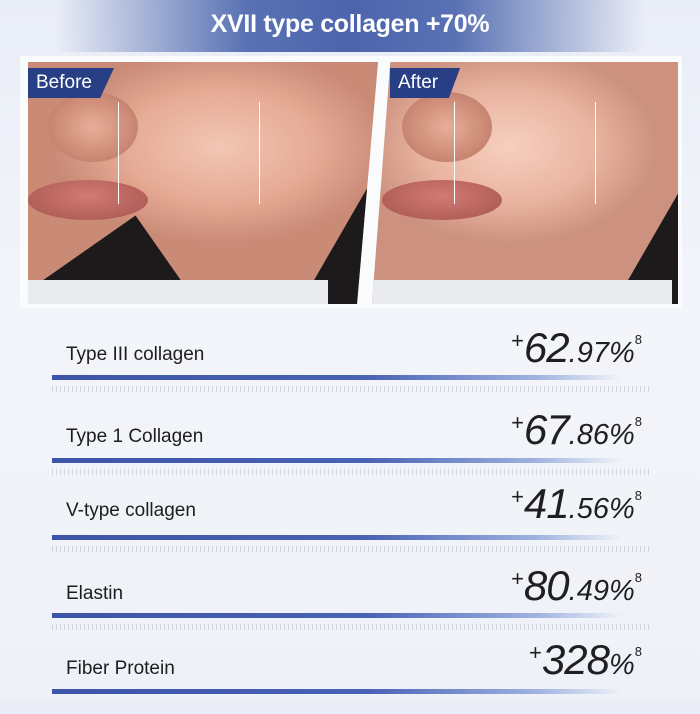  I want to click on before-label: Before, so click(71, 83).